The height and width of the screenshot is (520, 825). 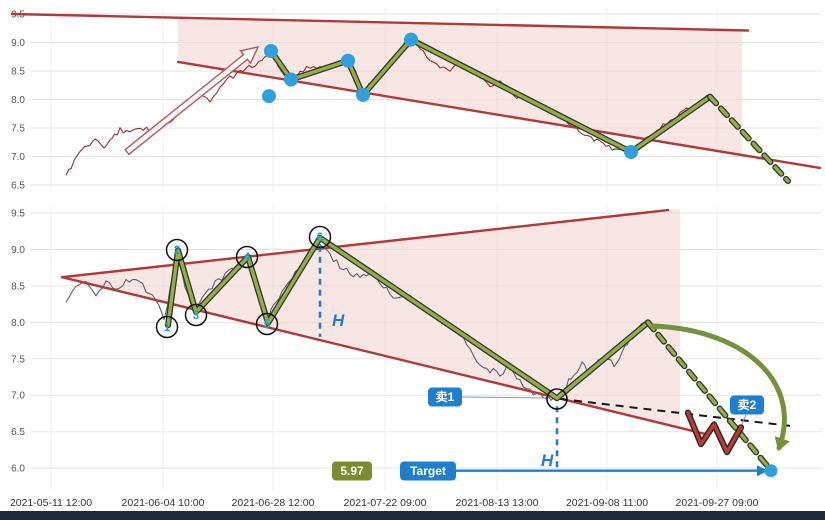 I want to click on swing-number-1: 1, so click(x=167, y=328).